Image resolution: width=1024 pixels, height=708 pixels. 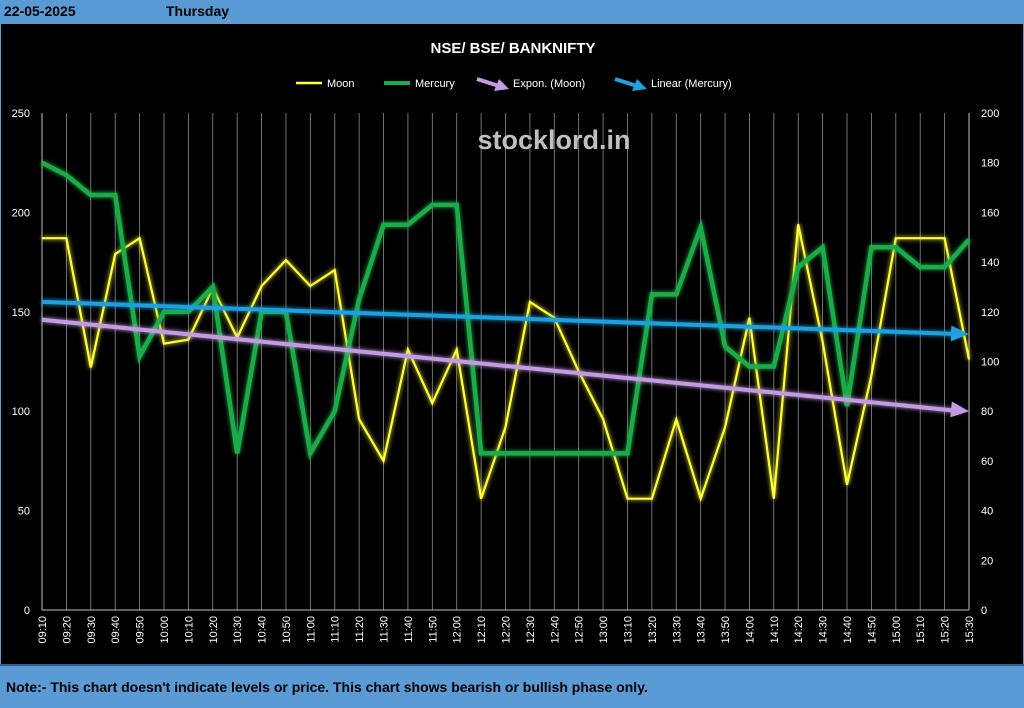 What do you see at coordinates (580, 630) in the screenshot?
I see `x-tick-label: 12:50` at bounding box center [580, 630].